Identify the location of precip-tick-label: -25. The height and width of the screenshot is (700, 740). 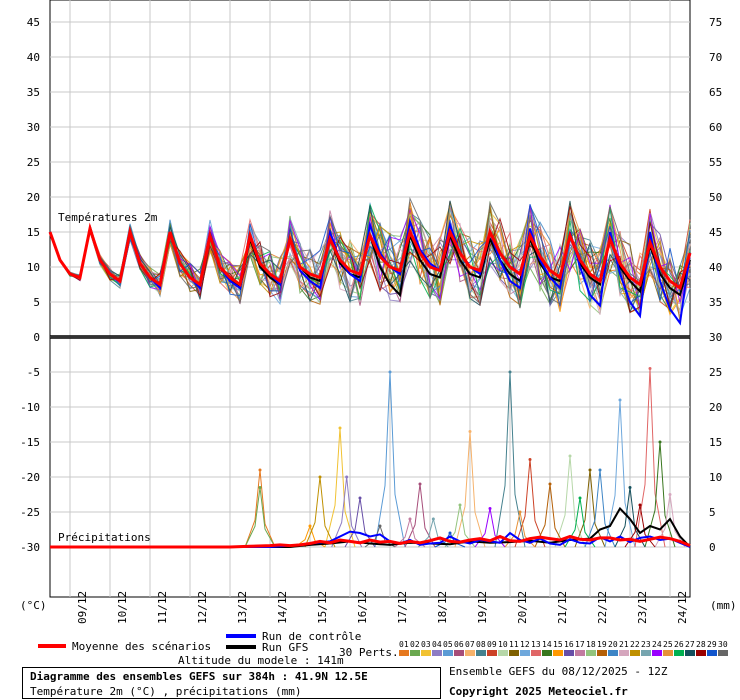
(30, 512).